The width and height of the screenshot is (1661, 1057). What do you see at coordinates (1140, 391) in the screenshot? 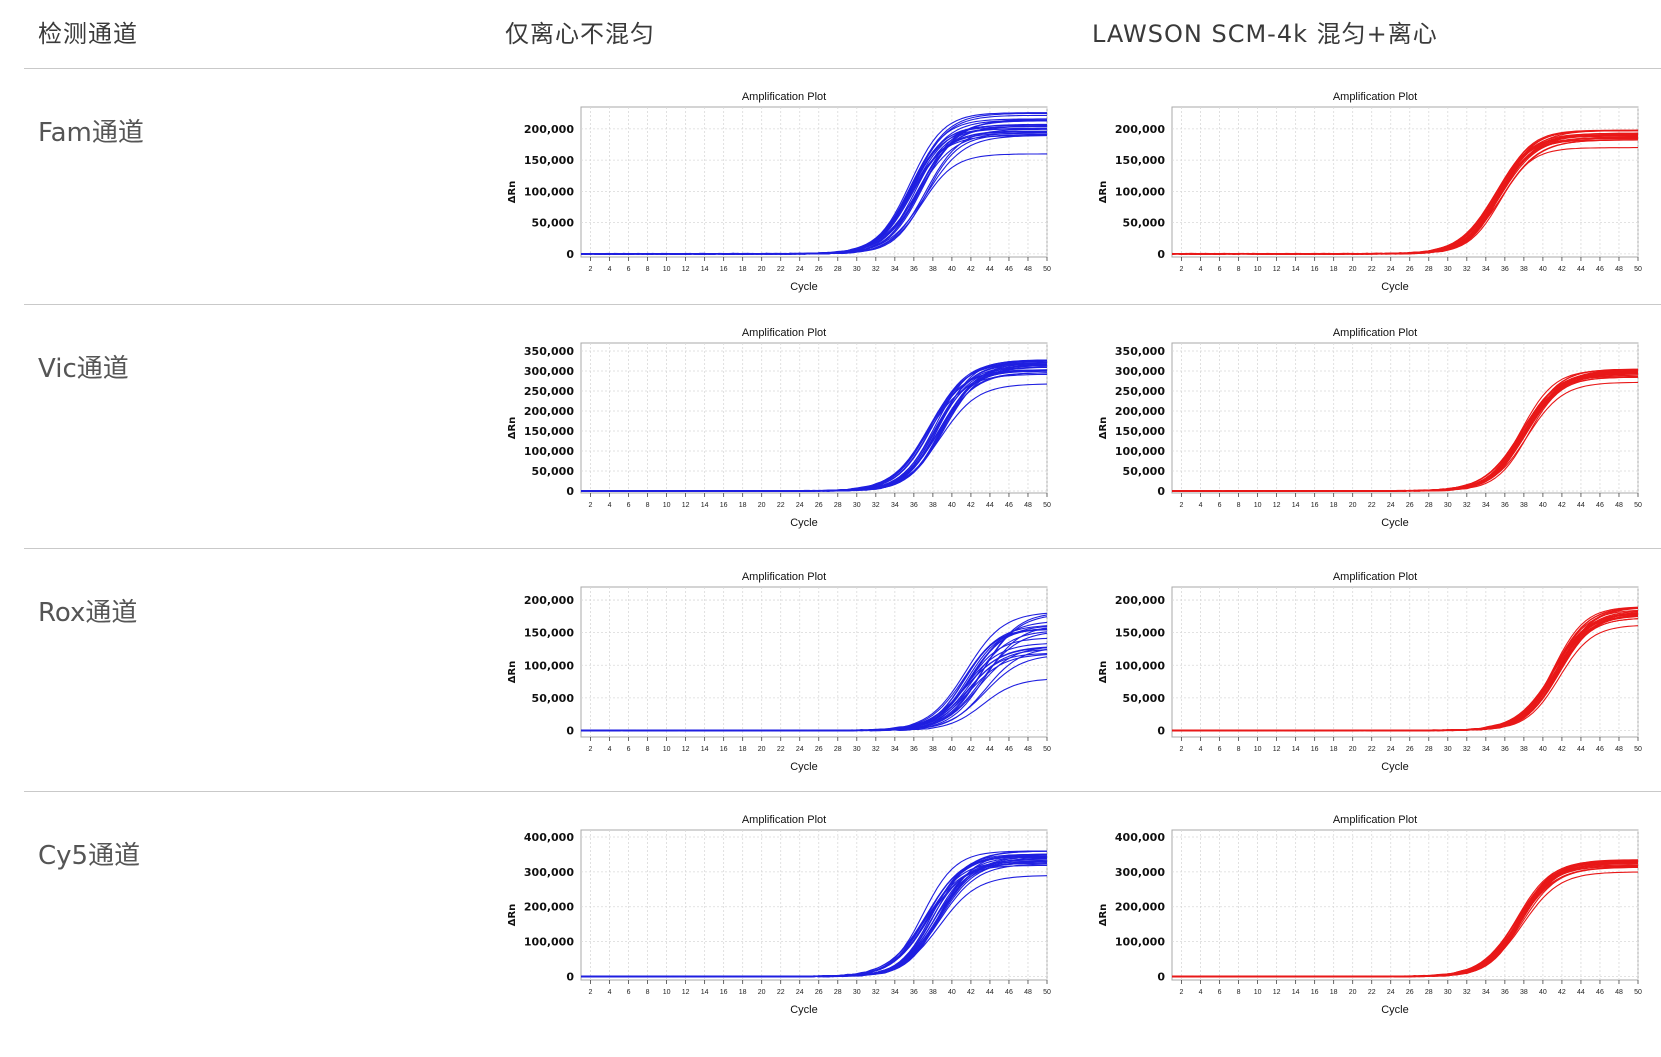
I see `y-tick-label: 250,000` at bounding box center [1140, 391].